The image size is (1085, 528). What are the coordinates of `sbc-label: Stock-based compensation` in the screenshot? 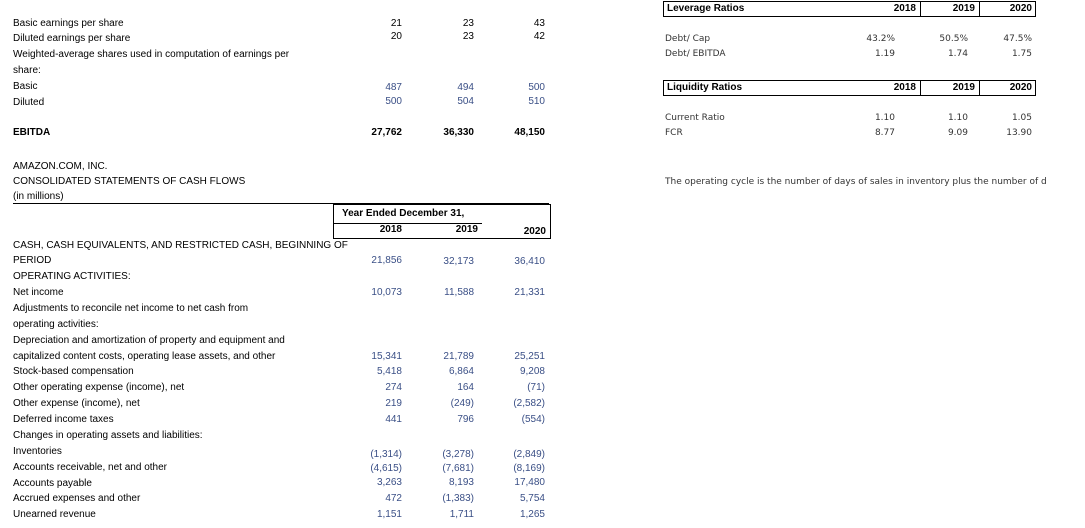 It's located at (73, 371).